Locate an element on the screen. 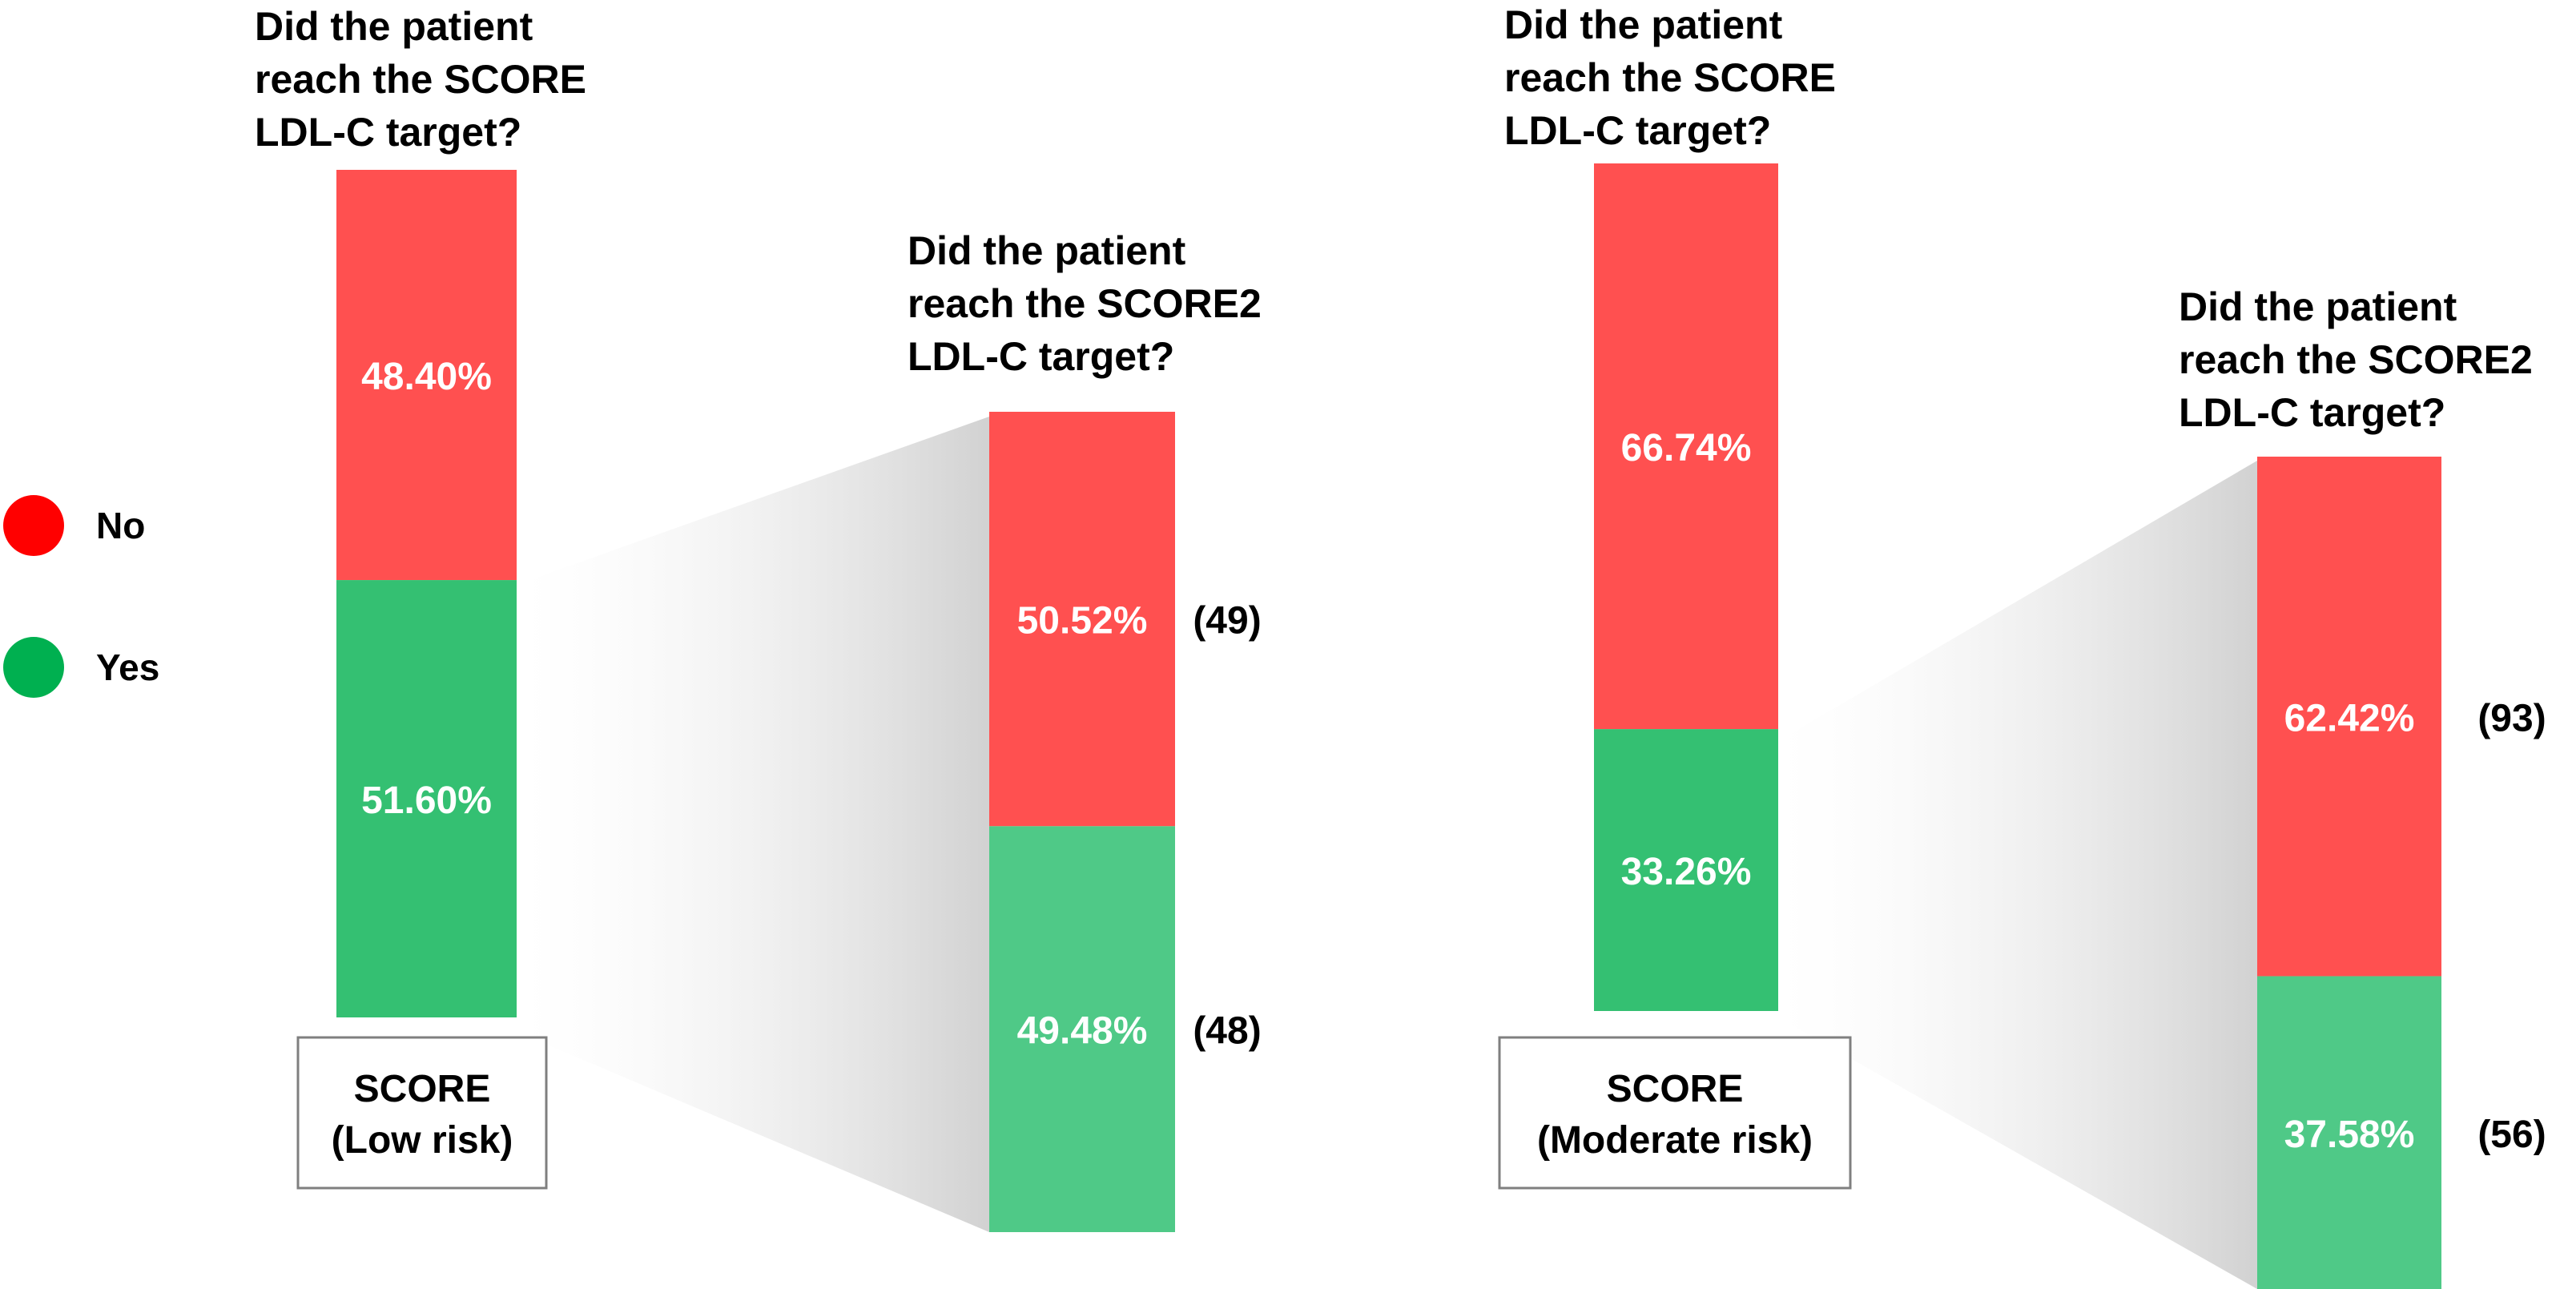 This screenshot has width=2576, height=1289. data-label-yes: 37.58% is located at coordinates (2349, 1135).